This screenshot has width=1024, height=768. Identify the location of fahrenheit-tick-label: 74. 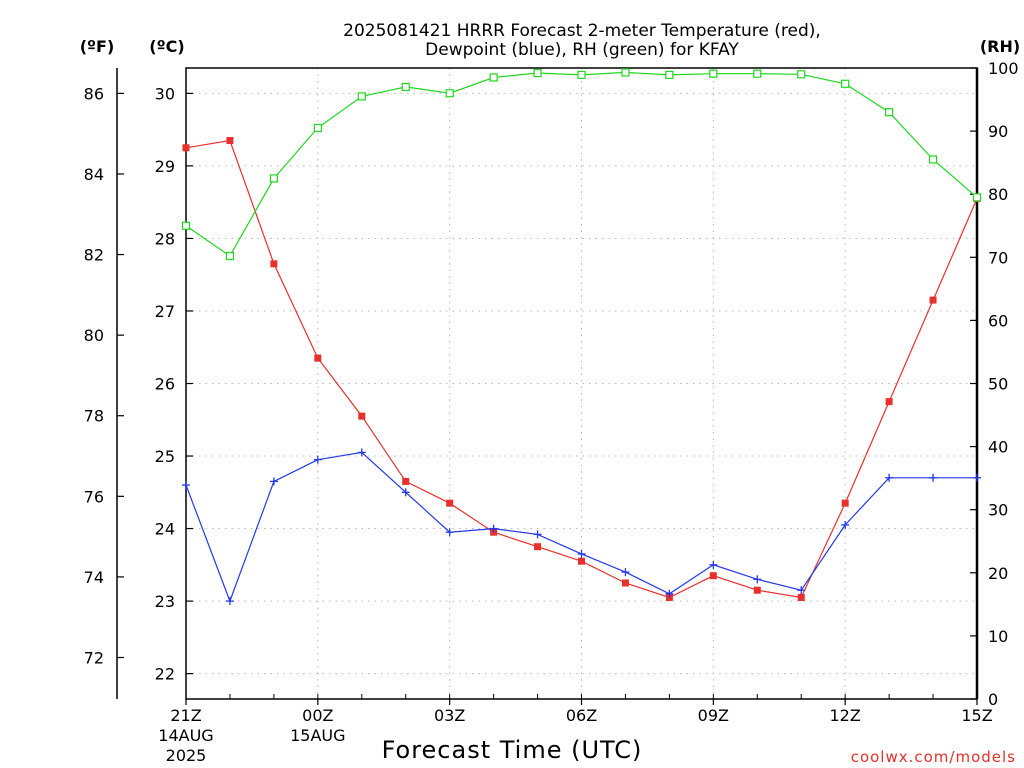
(94, 577).